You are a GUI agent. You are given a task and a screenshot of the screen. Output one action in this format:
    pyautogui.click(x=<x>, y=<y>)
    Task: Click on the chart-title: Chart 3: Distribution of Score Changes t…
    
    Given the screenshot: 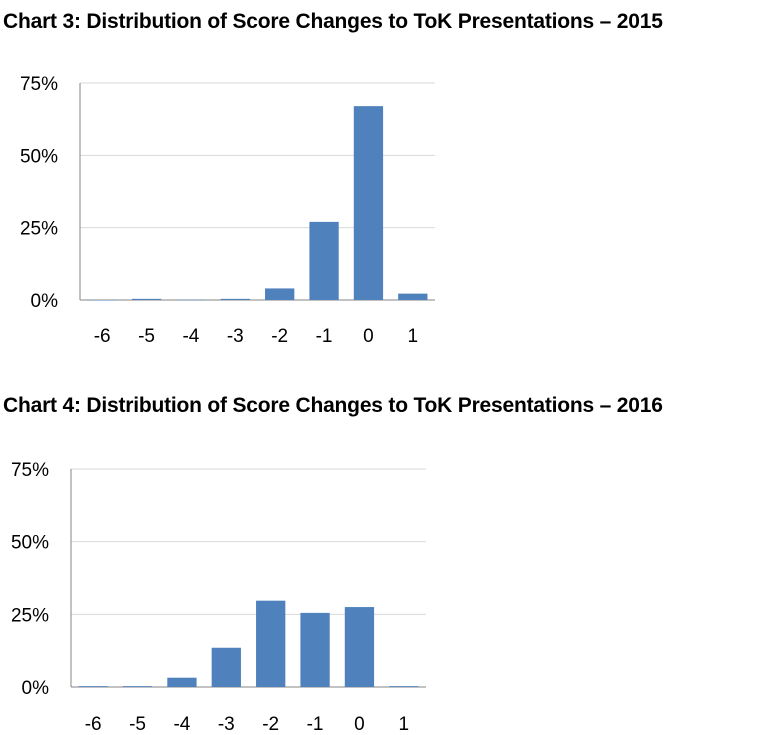 What is the action you would take?
    pyautogui.click(x=333, y=21)
    